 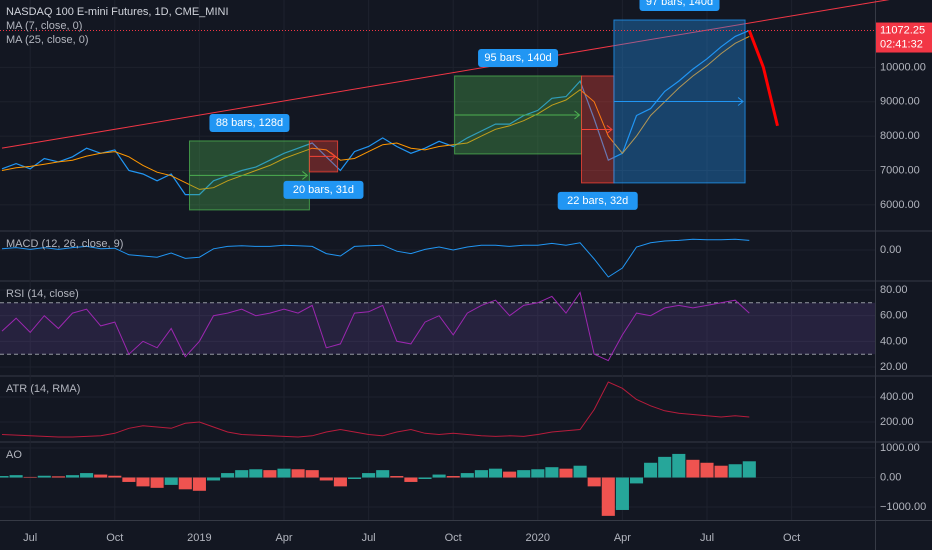 I want to click on last-price-bg, so click(x=904, y=37).